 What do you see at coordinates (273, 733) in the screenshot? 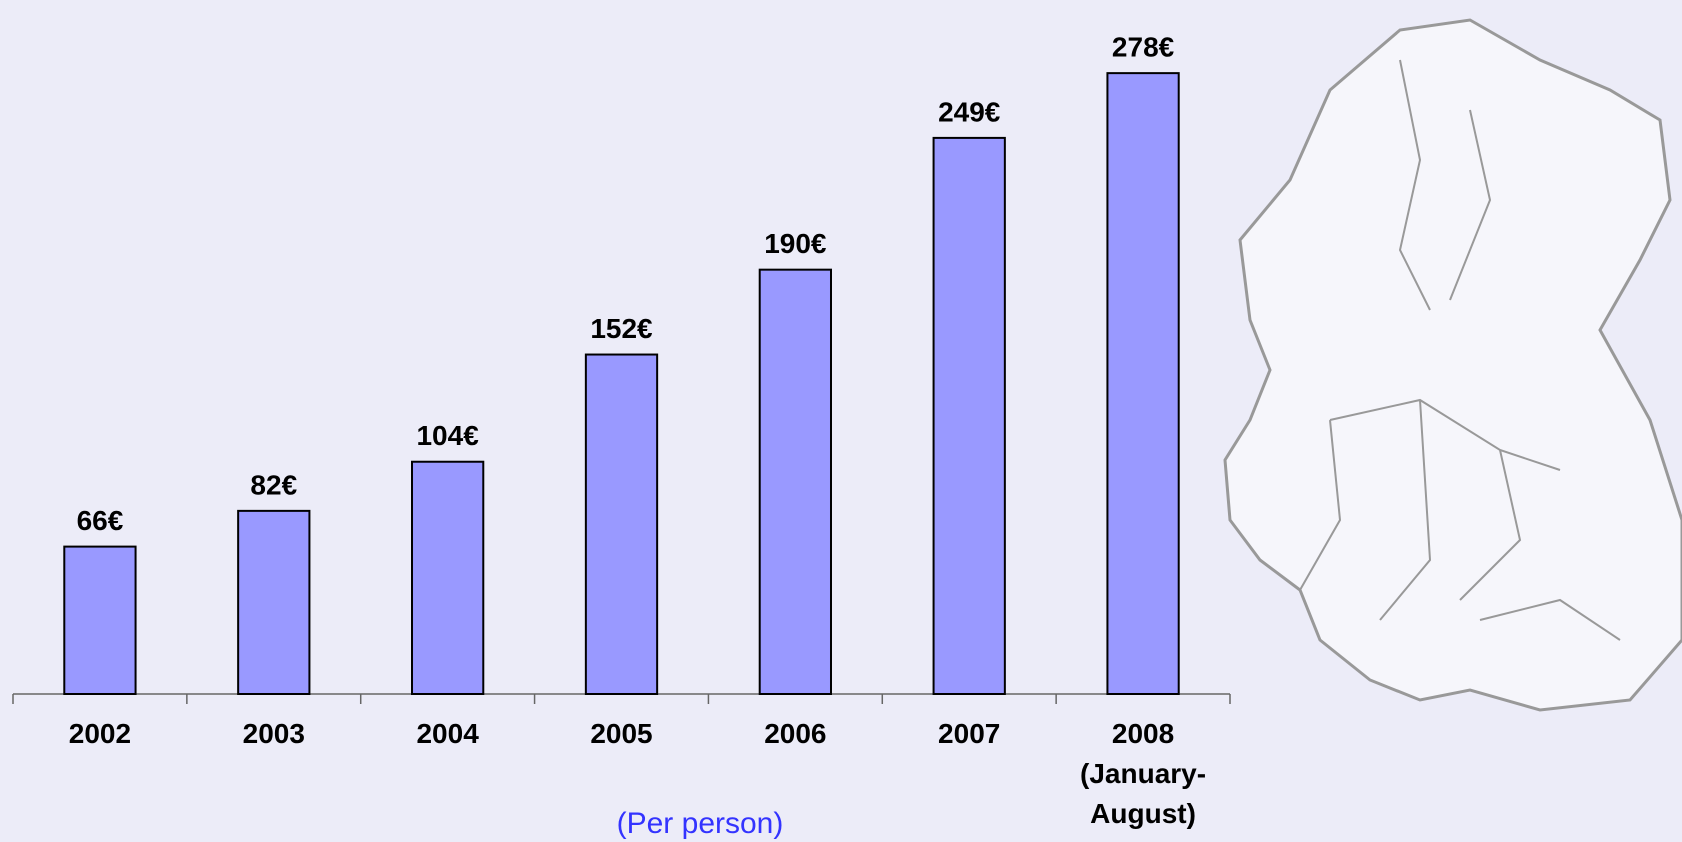
I see `x-tick-label: 2003` at bounding box center [273, 733].